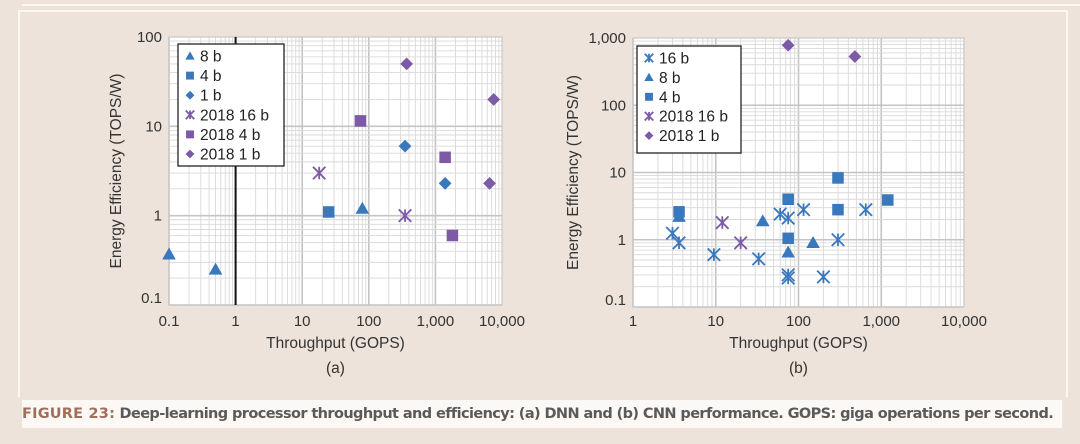 This screenshot has height=444, width=1080. What do you see at coordinates (615, 300) in the screenshot?
I see `y-tick-label: 0.1` at bounding box center [615, 300].